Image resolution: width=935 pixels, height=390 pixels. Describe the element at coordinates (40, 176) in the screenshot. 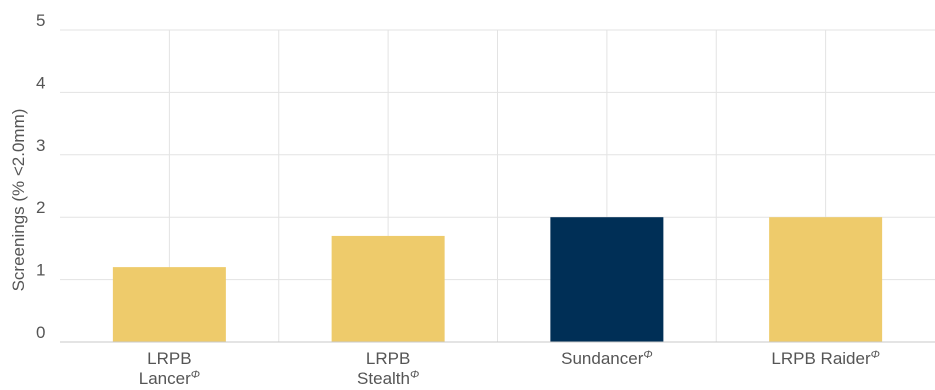

I see `y-tick-labels: 0 1 2 3 4 5` at that location.